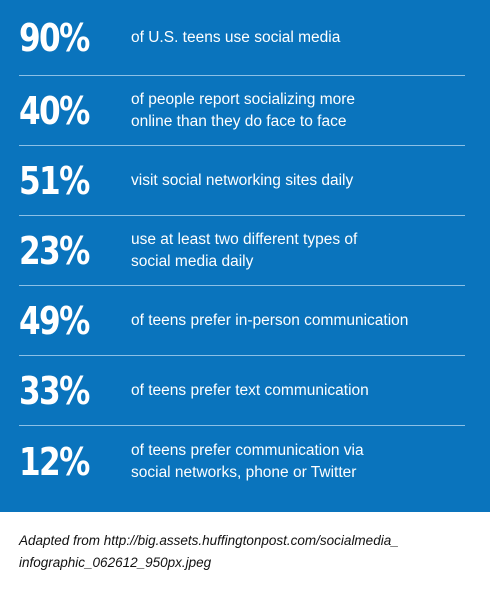  What do you see at coordinates (54, 250) in the screenshot?
I see `stat-percent: 23%` at bounding box center [54, 250].